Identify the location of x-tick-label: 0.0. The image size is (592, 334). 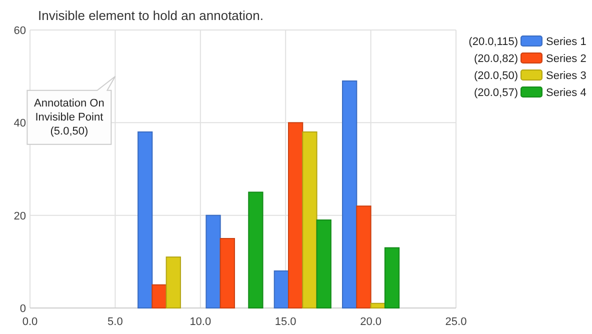
(30, 322).